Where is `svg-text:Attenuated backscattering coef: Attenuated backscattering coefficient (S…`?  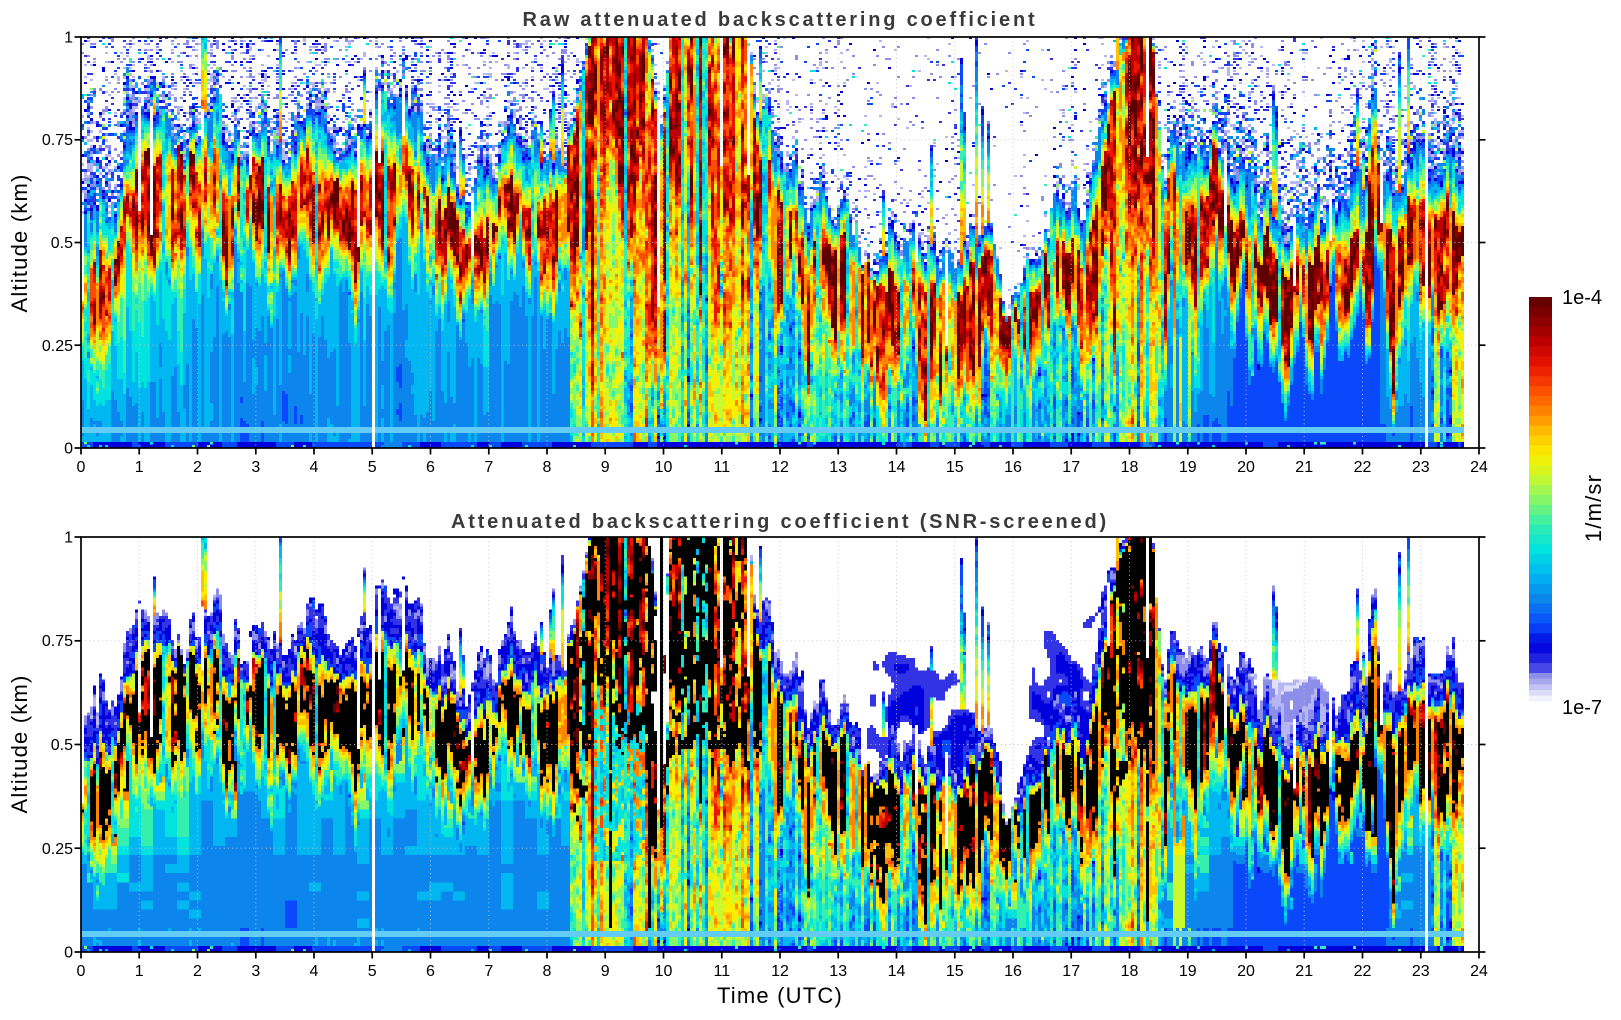 svg-text:Attenuated backscattering coef: Attenuated backscattering coefficient (S… is located at coordinates (780, 522).